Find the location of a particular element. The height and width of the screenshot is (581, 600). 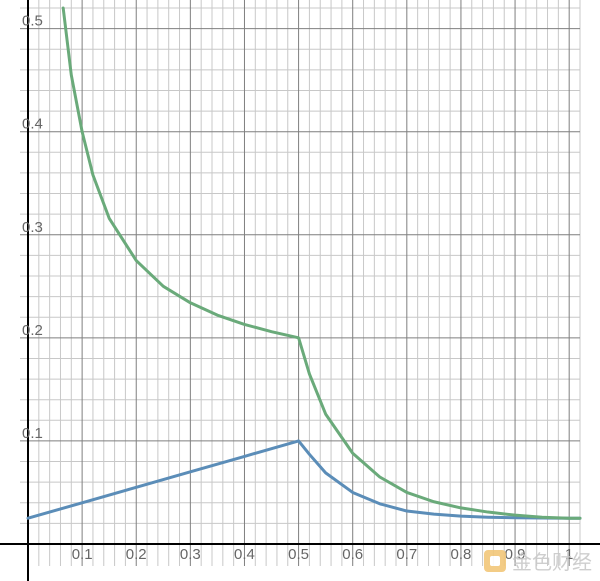

x-tick-label: 0.4 is located at coordinates (244, 554).